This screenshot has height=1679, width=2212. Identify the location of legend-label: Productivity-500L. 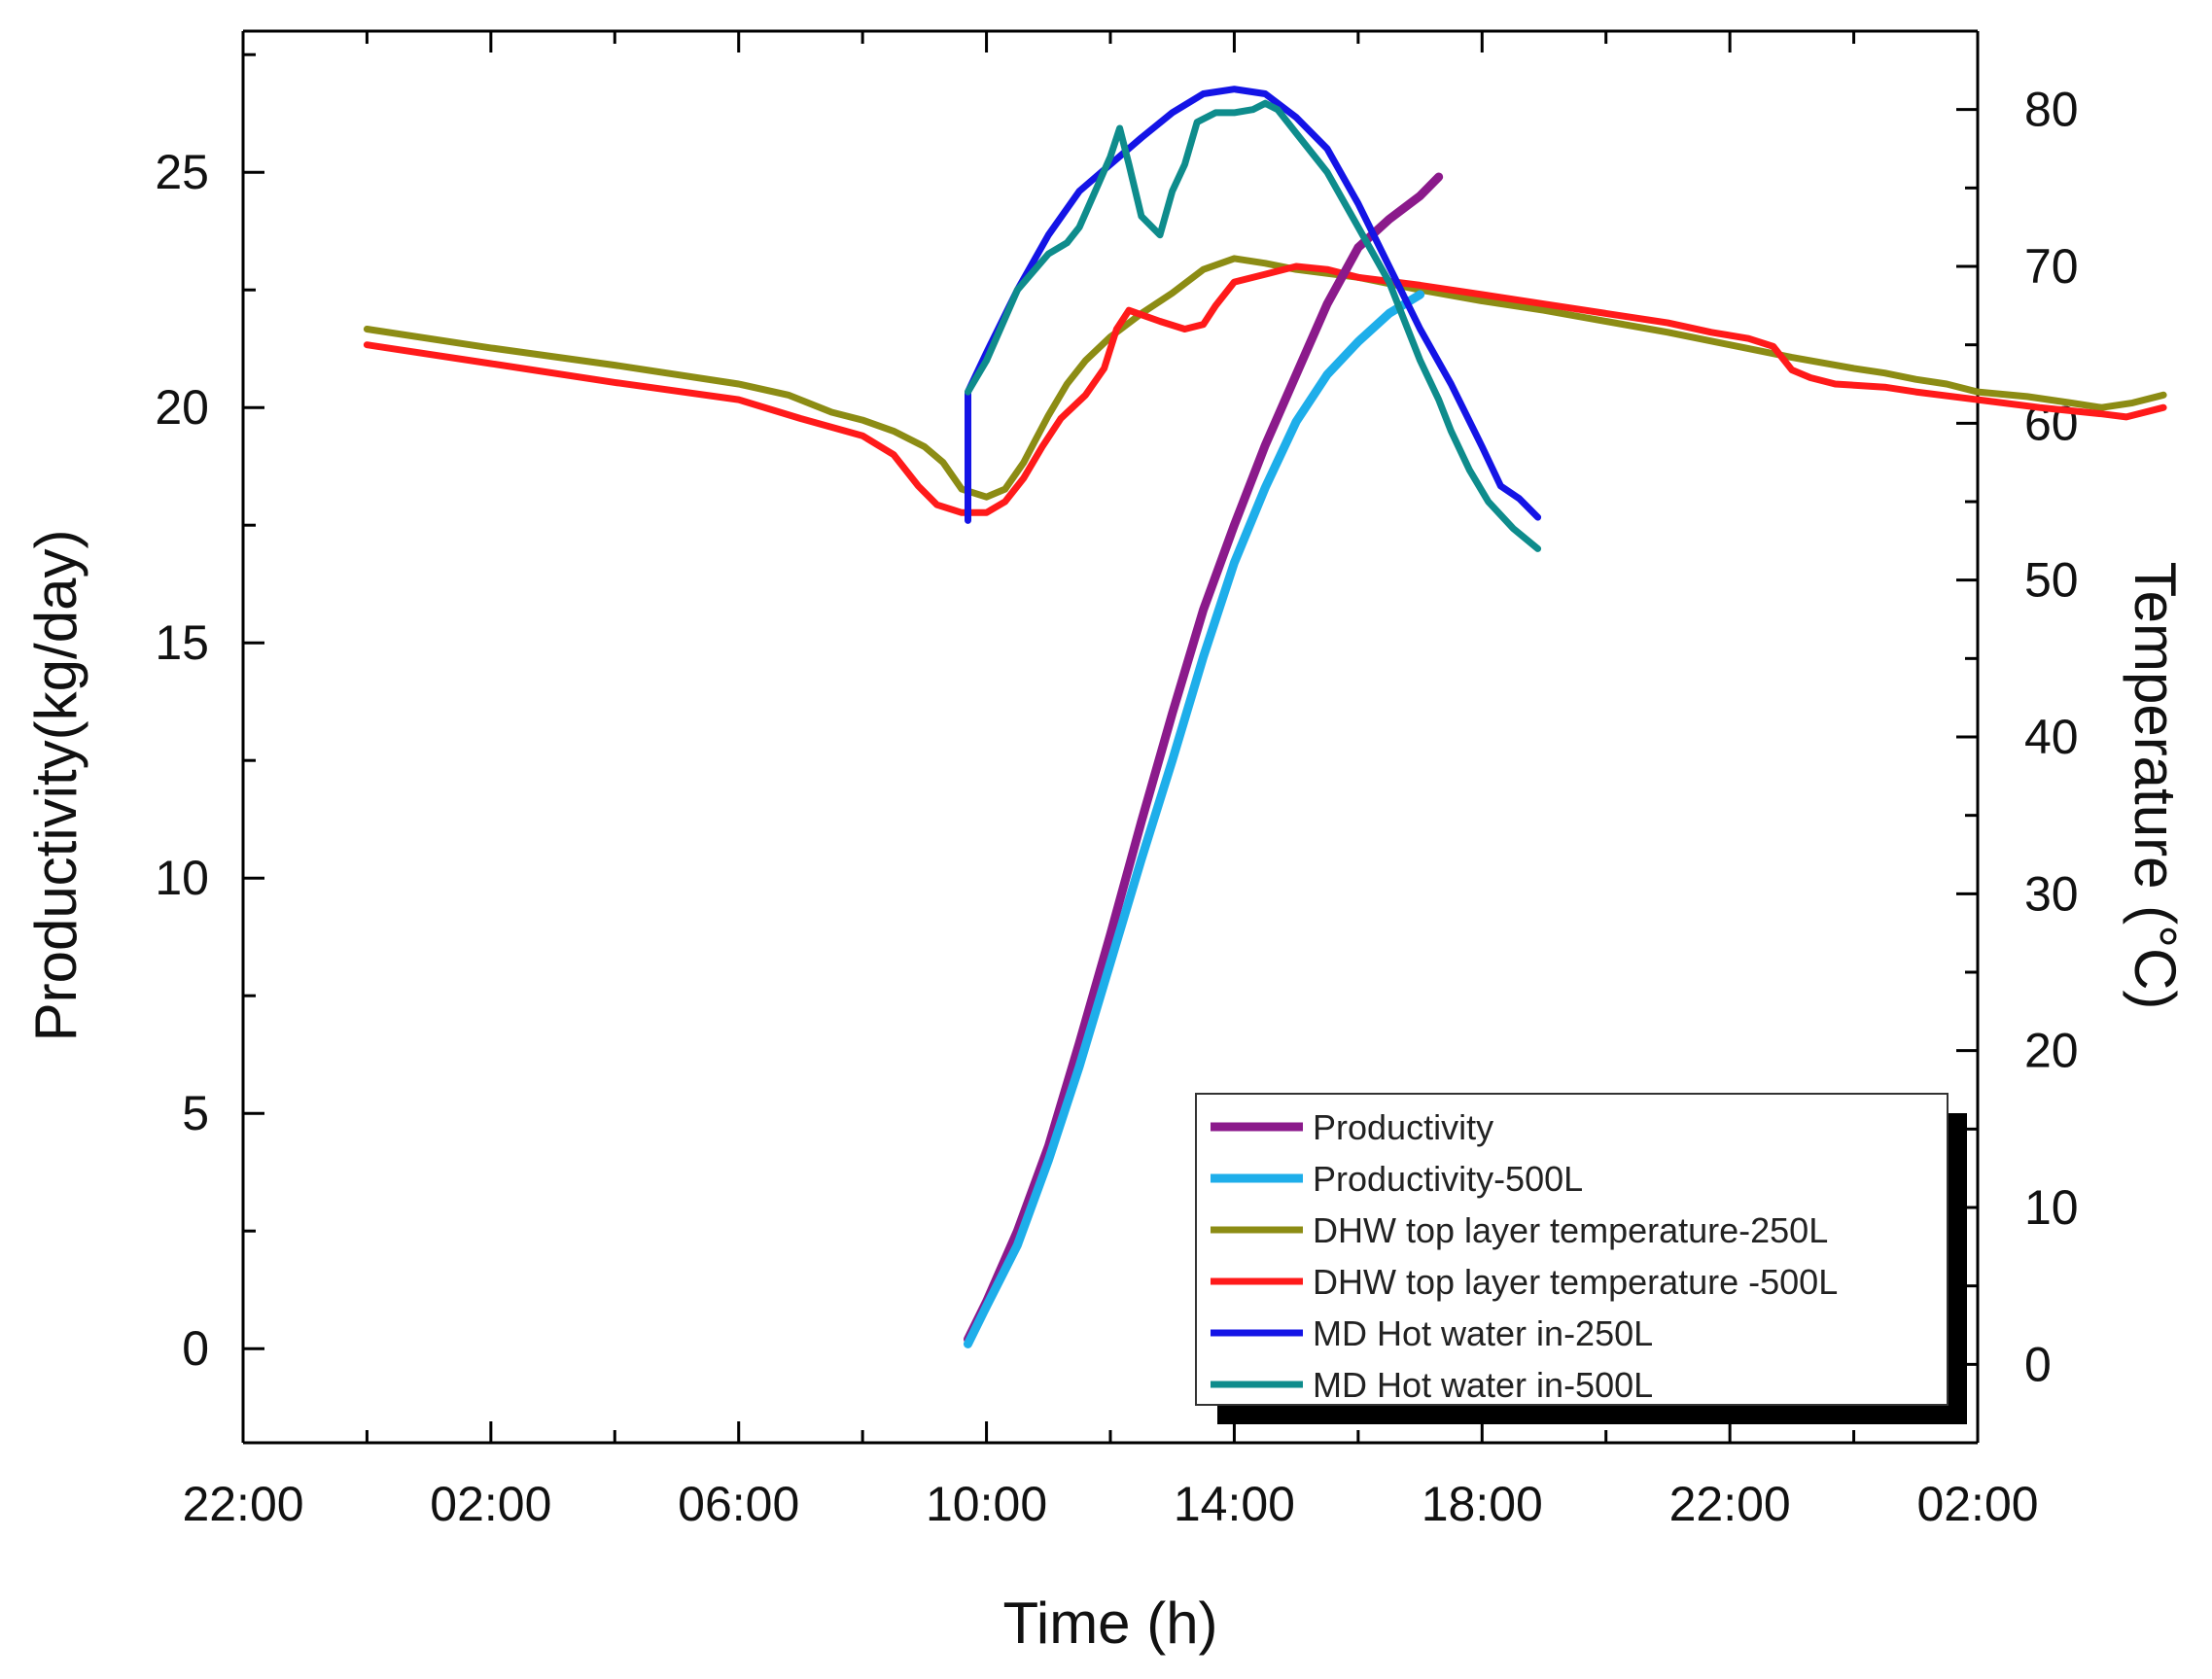
(1448, 1179).